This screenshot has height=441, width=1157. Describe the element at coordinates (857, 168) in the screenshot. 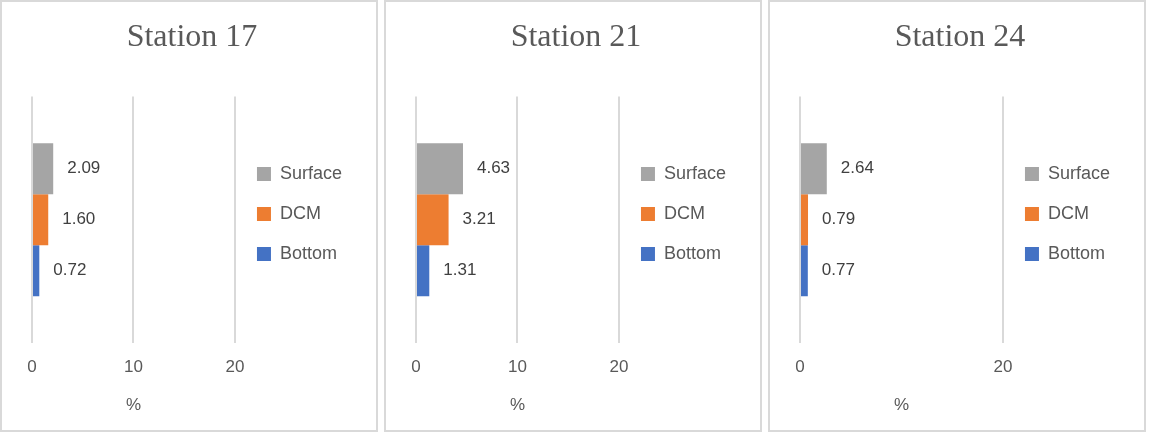

I see `data-label: 2.64` at that location.